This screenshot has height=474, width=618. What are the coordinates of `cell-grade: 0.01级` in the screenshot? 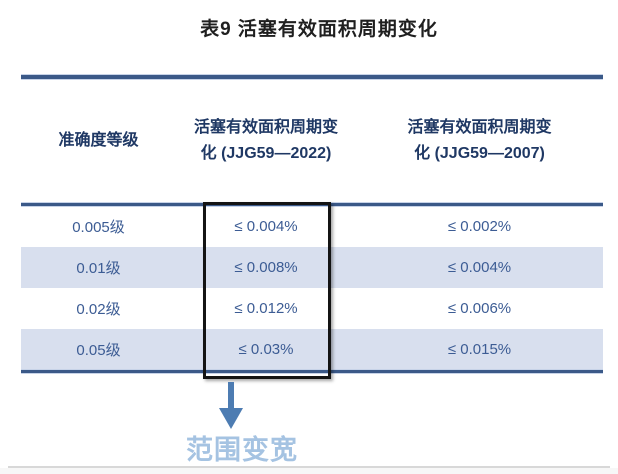 It's located at (98, 268).